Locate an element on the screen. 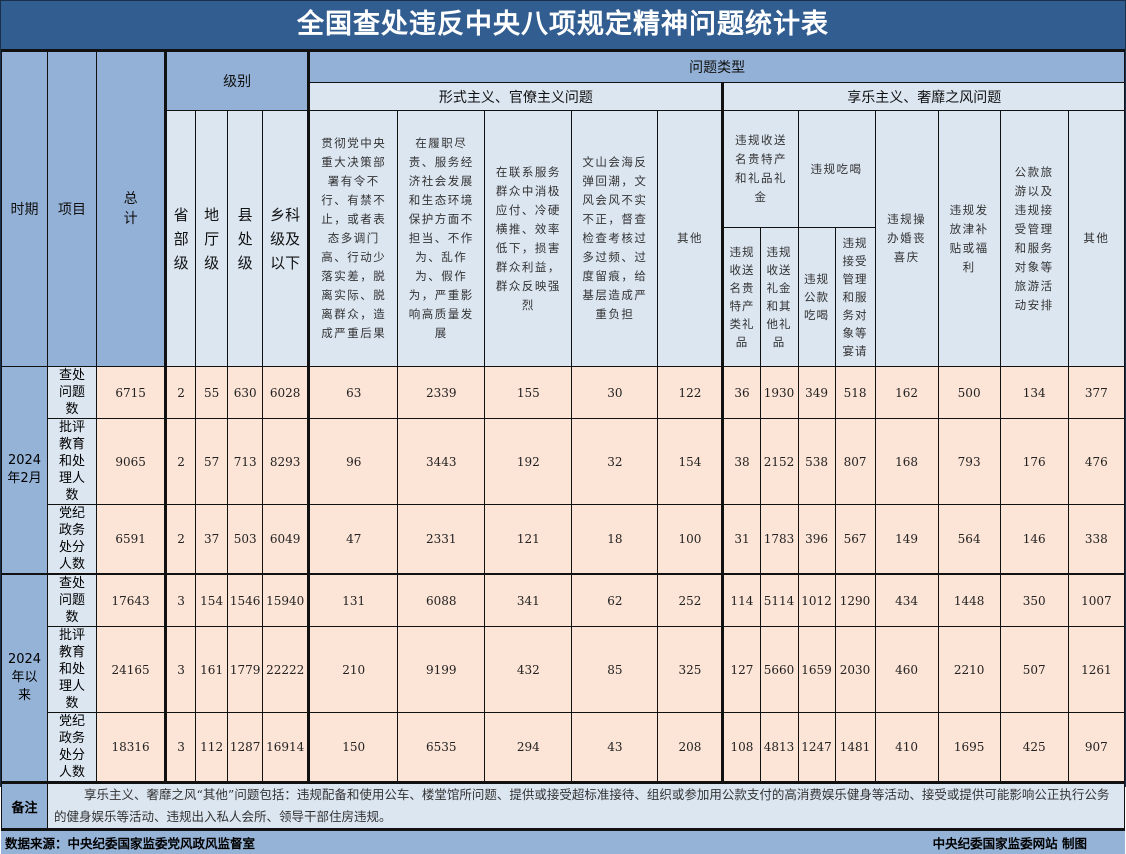 Image resolution: width=1126 pixels, height=854 pixels. table-cell: 434 is located at coordinates (906, 600).